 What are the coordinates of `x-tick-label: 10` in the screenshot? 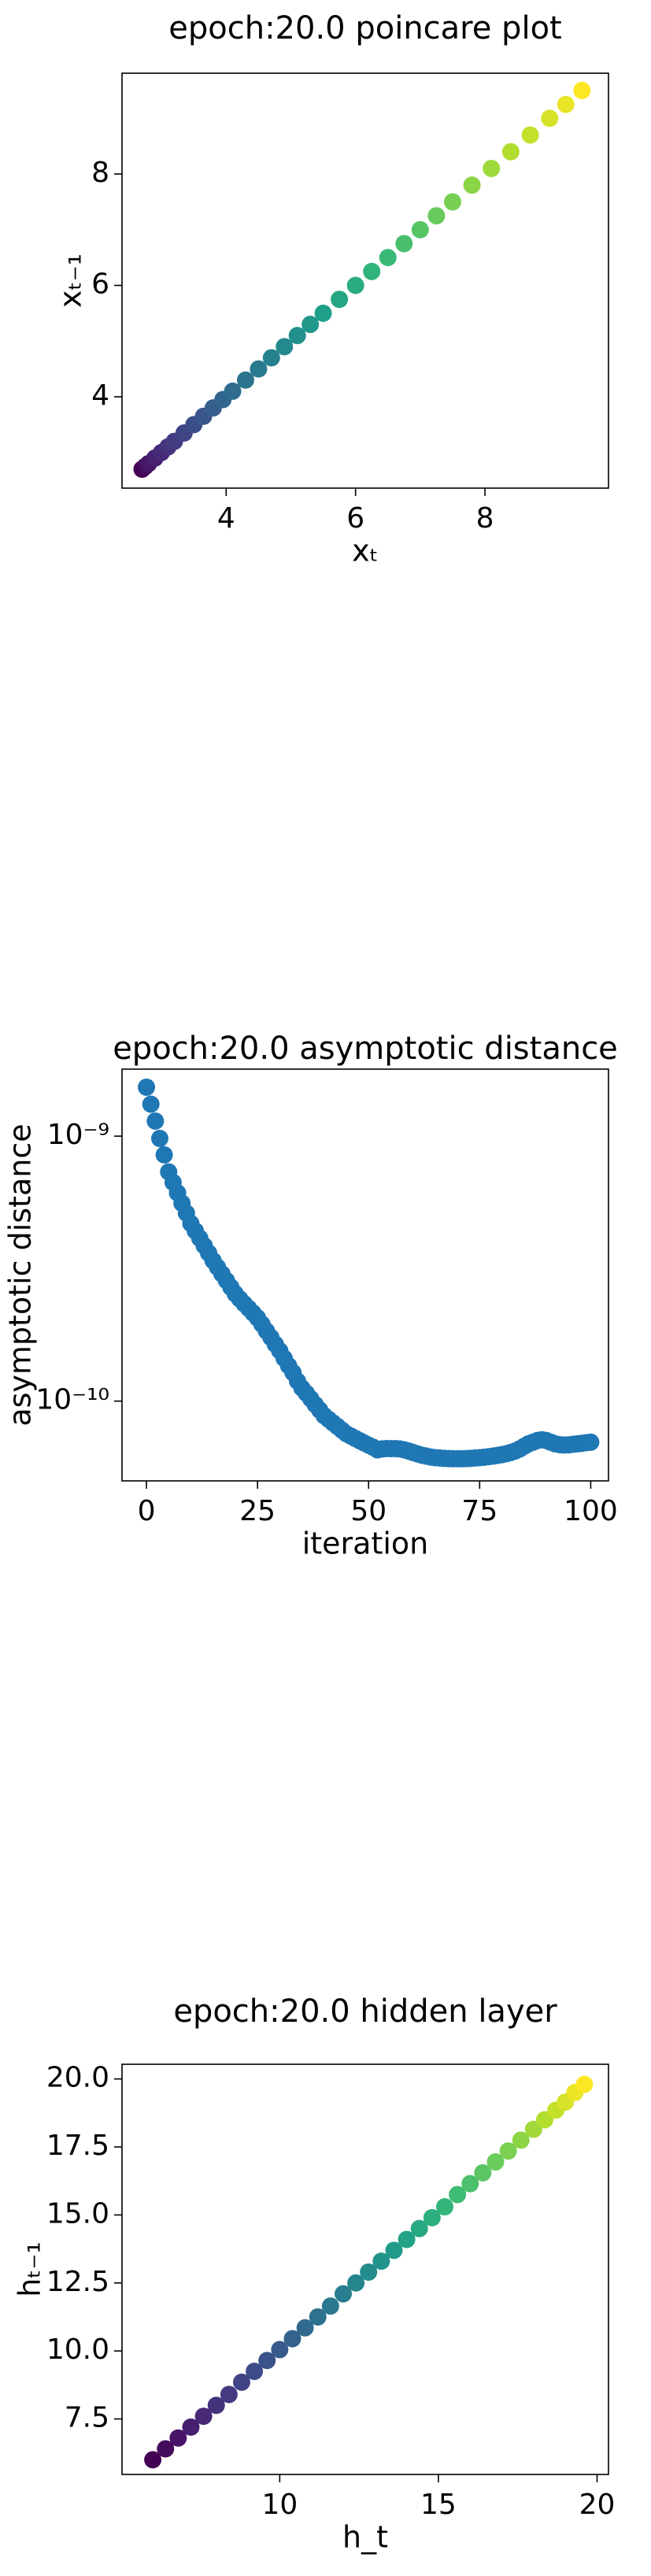 It's located at (279, 2505).